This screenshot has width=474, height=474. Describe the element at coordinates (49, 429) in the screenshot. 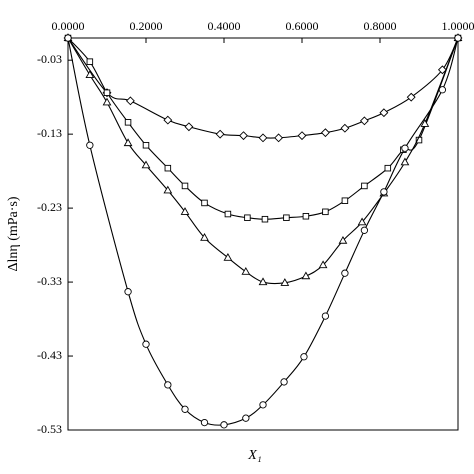

I see `y-tick-label: -0.53` at that location.